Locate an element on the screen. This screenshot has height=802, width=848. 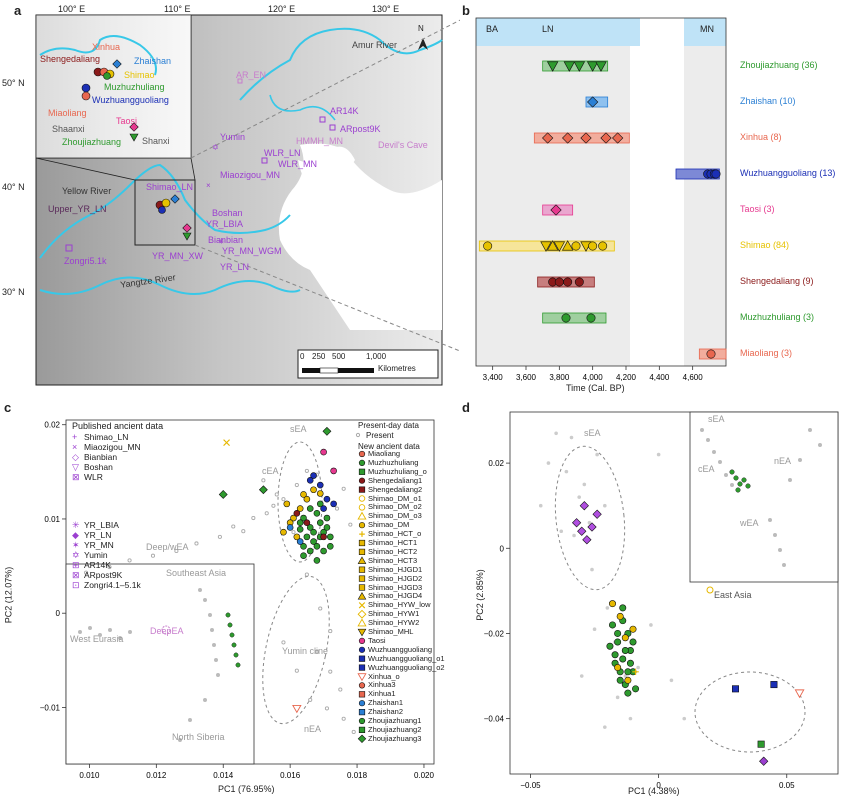
panel-b-xlabel: Time (Cal. BP) is located at coordinates (595, 388).